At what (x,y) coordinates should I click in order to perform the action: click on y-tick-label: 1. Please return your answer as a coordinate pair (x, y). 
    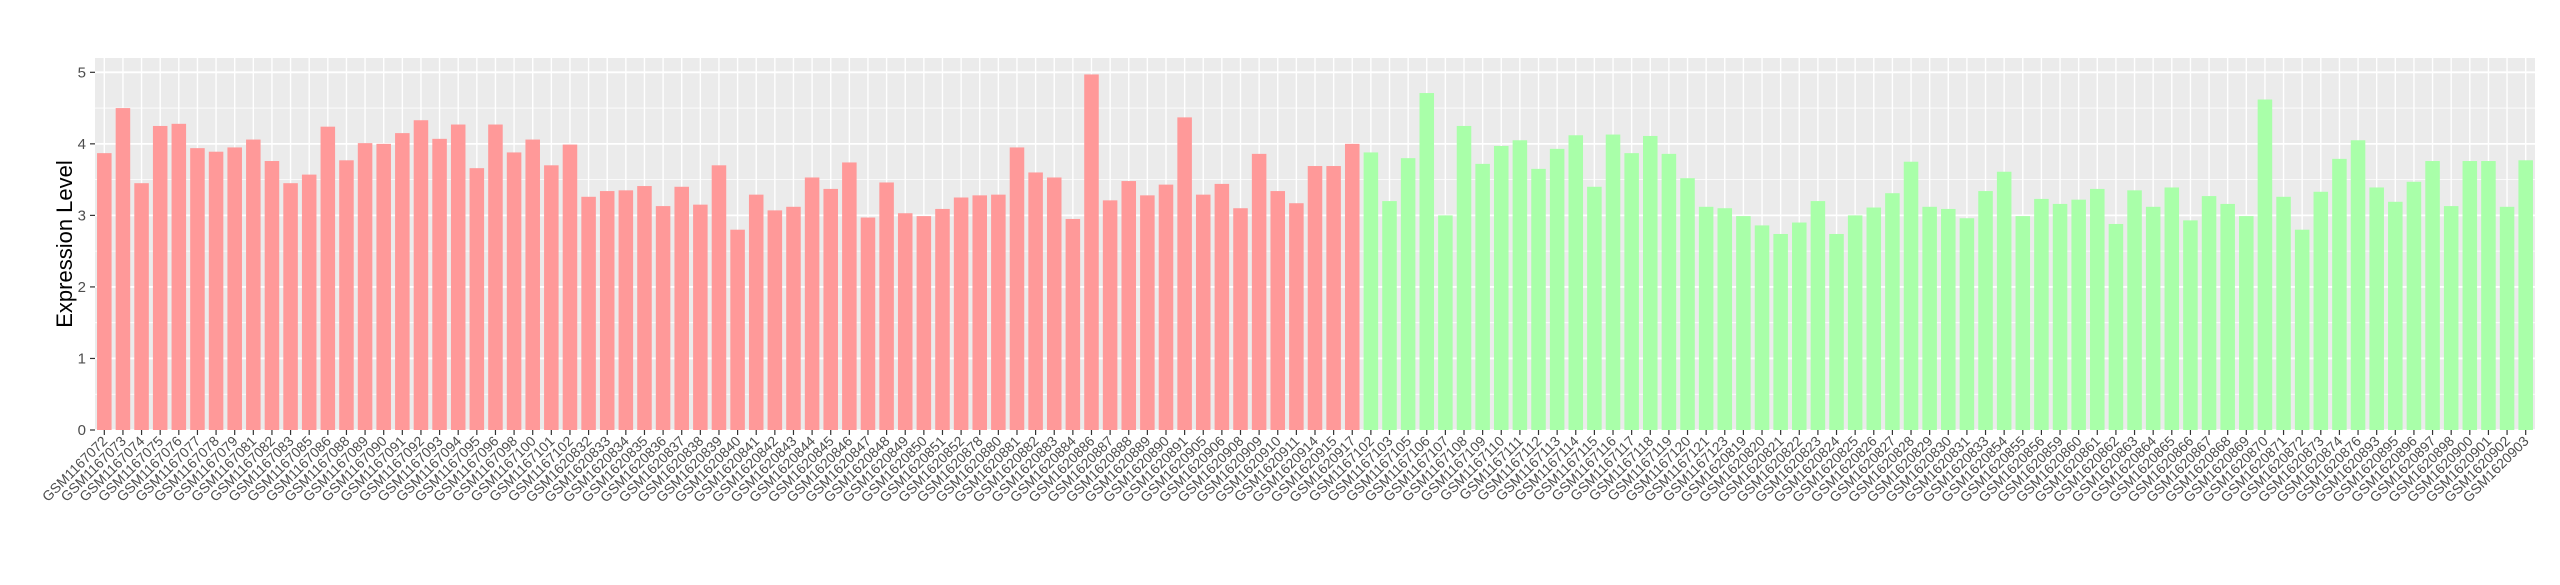
    Looking at the image, I should click on (82, 358).